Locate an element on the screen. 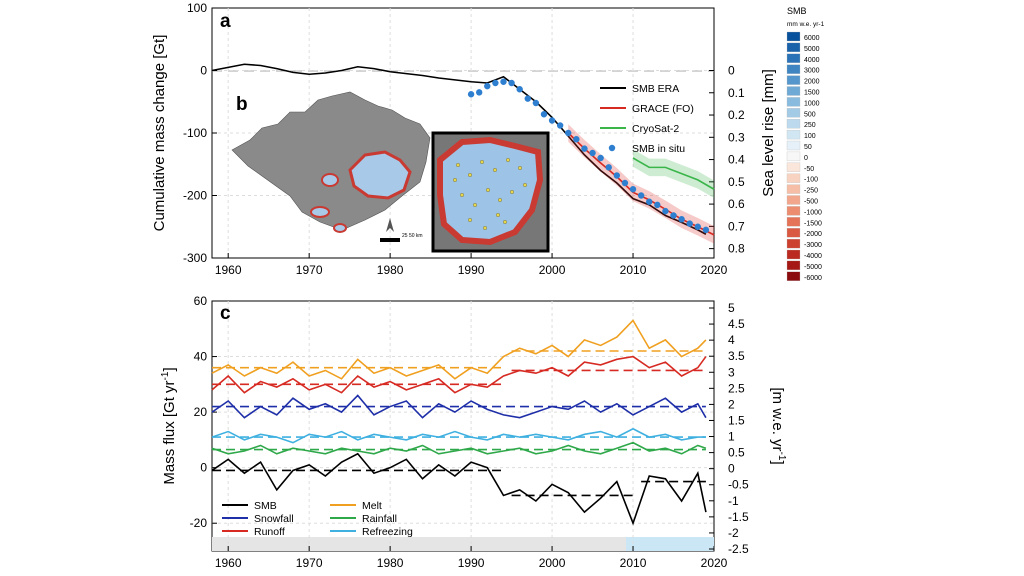 The width and height of the screenshot is (1024, 576). y2-tick-label: 0.7 is located at coordinates (736, 226).